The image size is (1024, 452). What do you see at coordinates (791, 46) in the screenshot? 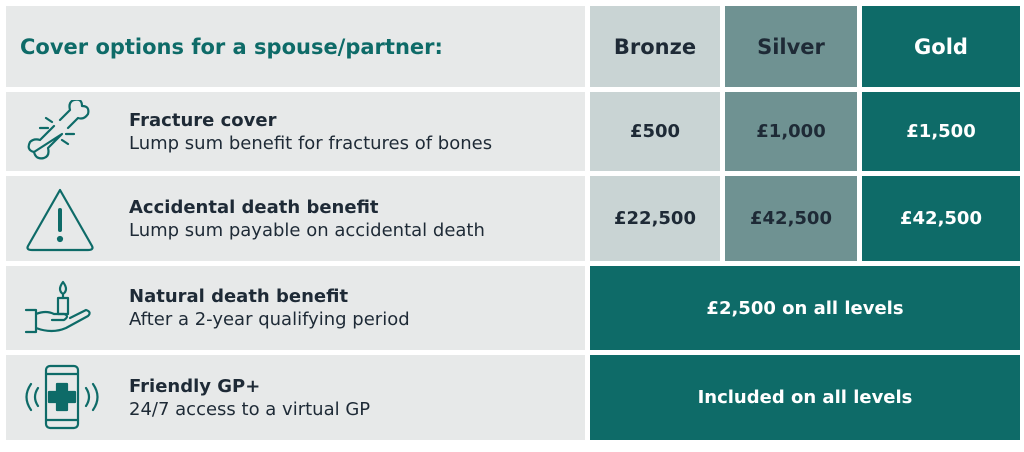
I see `column-header: Silver` at bounding box center [791, 46].